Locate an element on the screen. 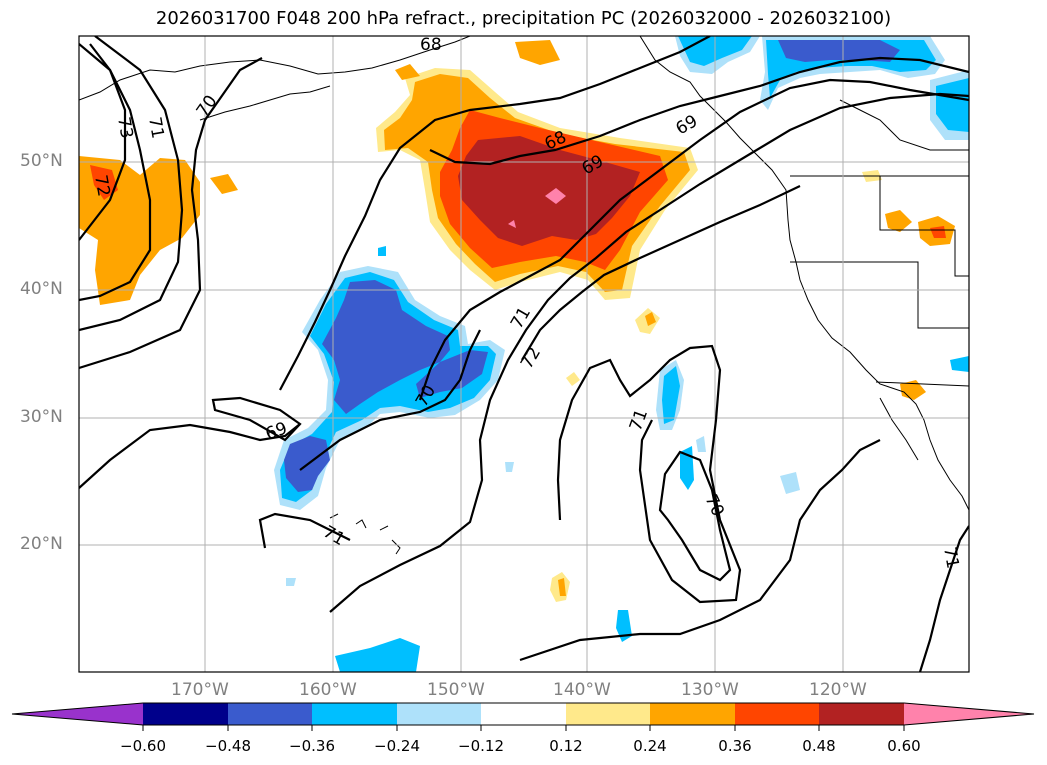 The width and height of the screenshot is (1047, 765). hawaii-islands is located at coordinates (365, 534).